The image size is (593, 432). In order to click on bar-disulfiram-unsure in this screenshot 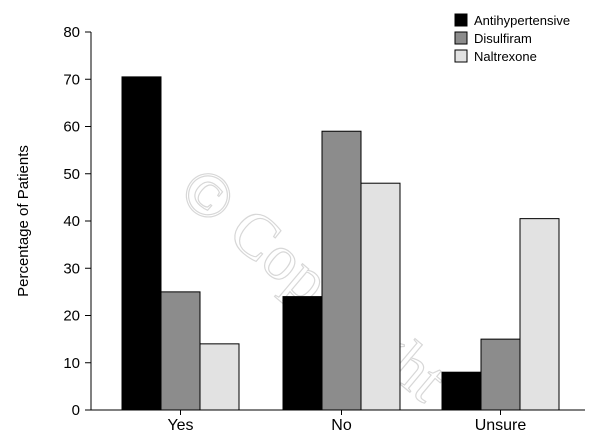, I will do `click(500, 374)`.